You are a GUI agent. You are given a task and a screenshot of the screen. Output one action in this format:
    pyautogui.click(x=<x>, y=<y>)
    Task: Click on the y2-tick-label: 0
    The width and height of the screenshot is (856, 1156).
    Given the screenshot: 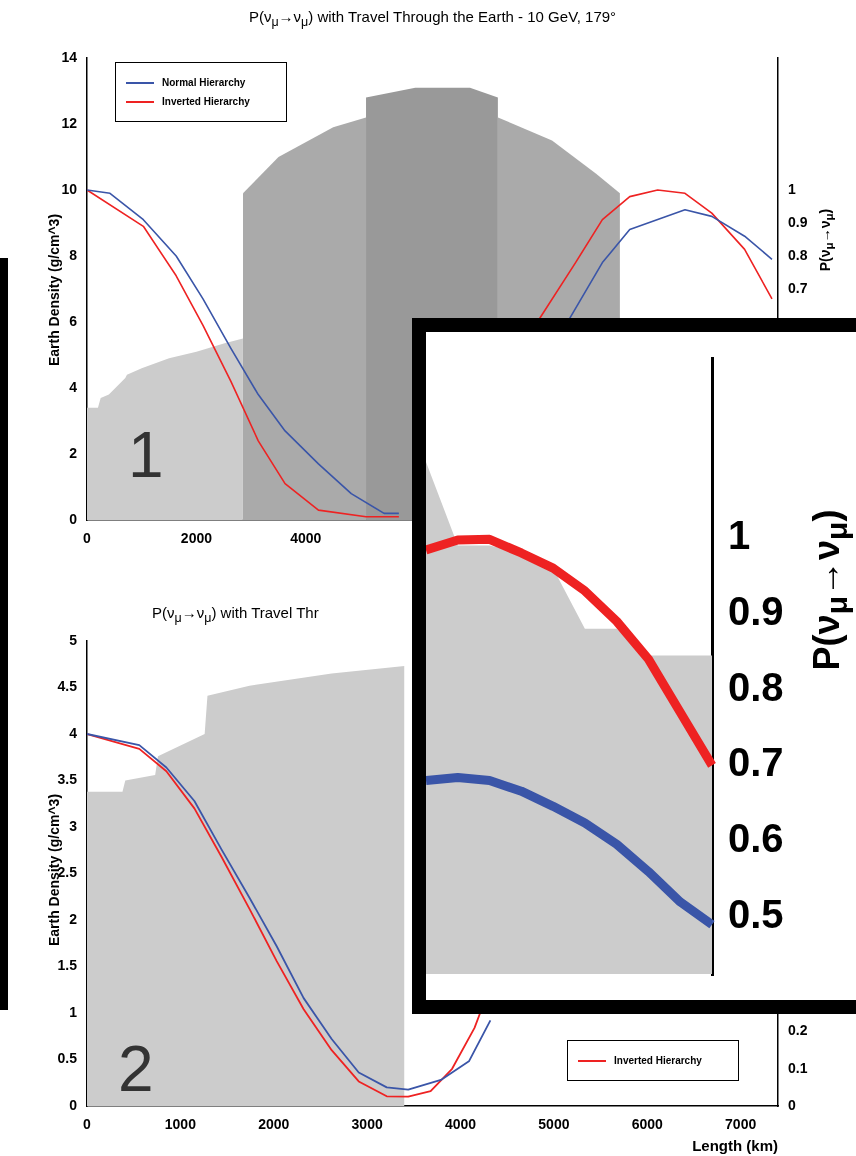 What is the action you would take?
    pyautogui.click(x=792, y=1104)
    